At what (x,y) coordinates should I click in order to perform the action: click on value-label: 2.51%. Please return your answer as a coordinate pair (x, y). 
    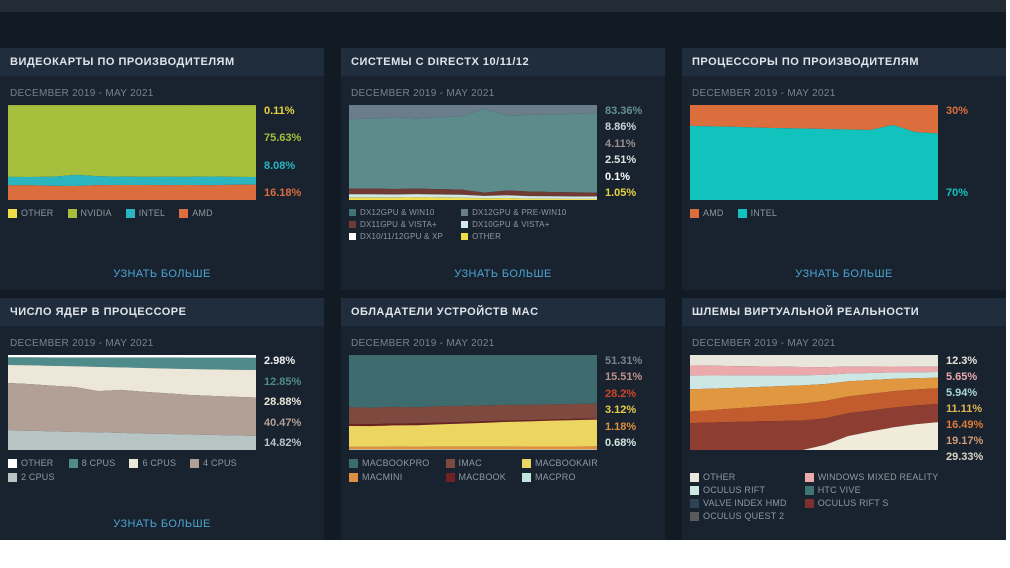
    Looking at the image, I should click on (621, 160).